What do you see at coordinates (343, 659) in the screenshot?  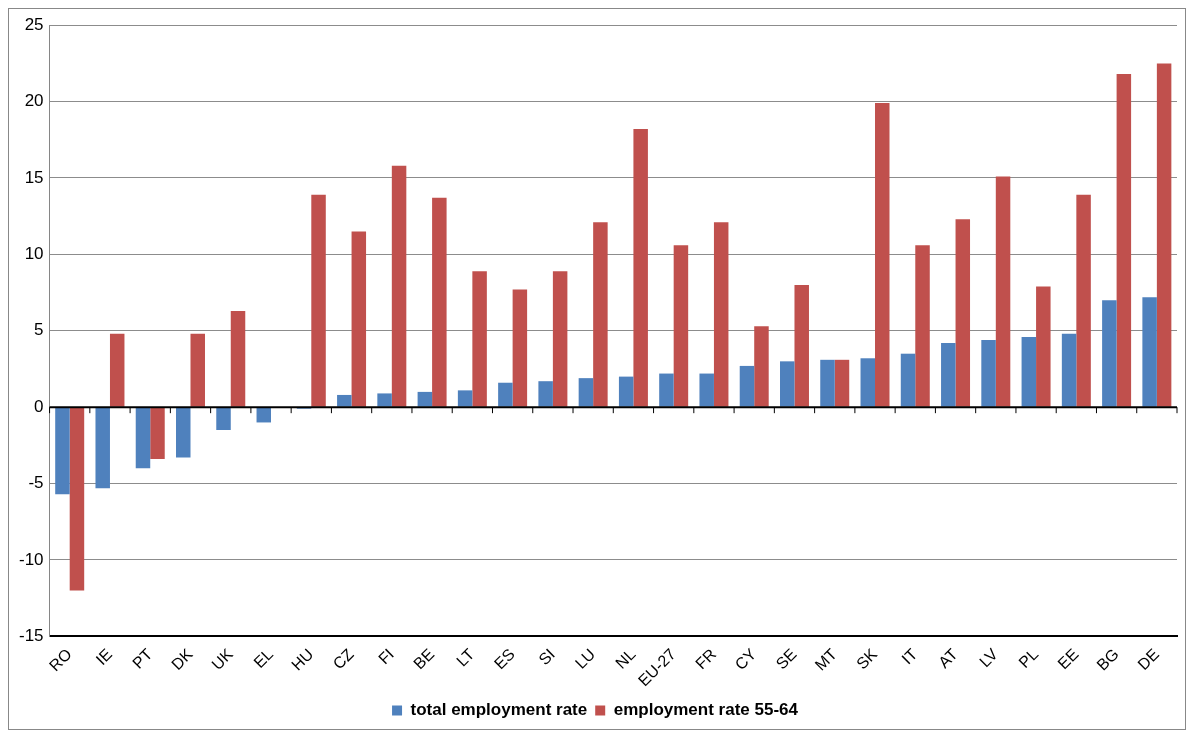 I see `x-tick-label: CZ` at bounding box center [343, 659].